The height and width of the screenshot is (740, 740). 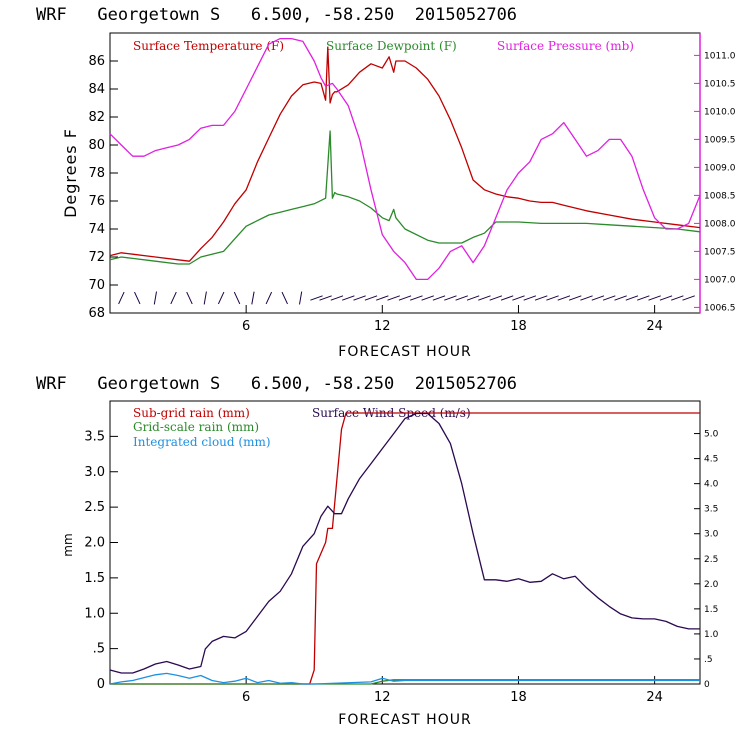 I want to click on panel2-x-tick-label: 24, so click(x=654, y=697).